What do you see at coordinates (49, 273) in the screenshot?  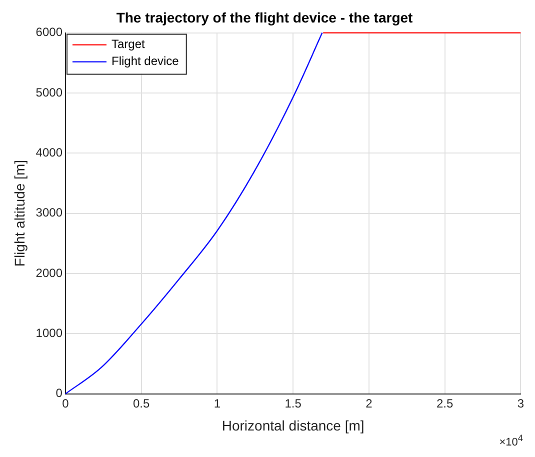 I see `y-tick-label: 2000` at bounding box center [49, 273].